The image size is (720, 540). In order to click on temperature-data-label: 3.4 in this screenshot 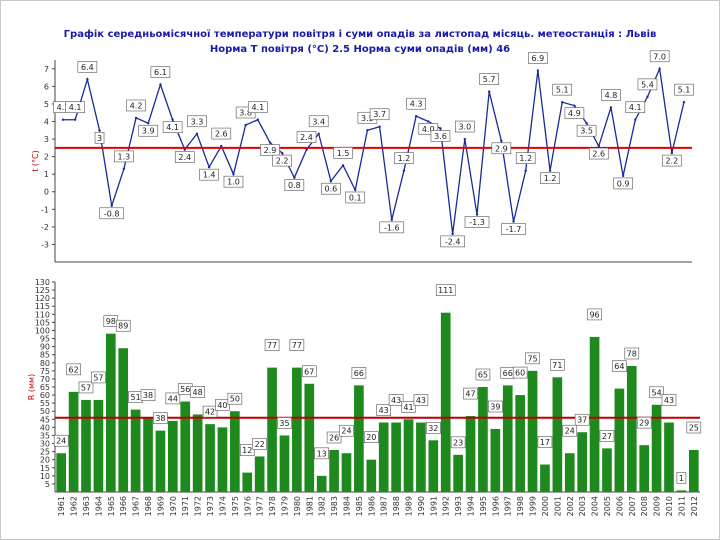, I will do `click(318, 121)`.